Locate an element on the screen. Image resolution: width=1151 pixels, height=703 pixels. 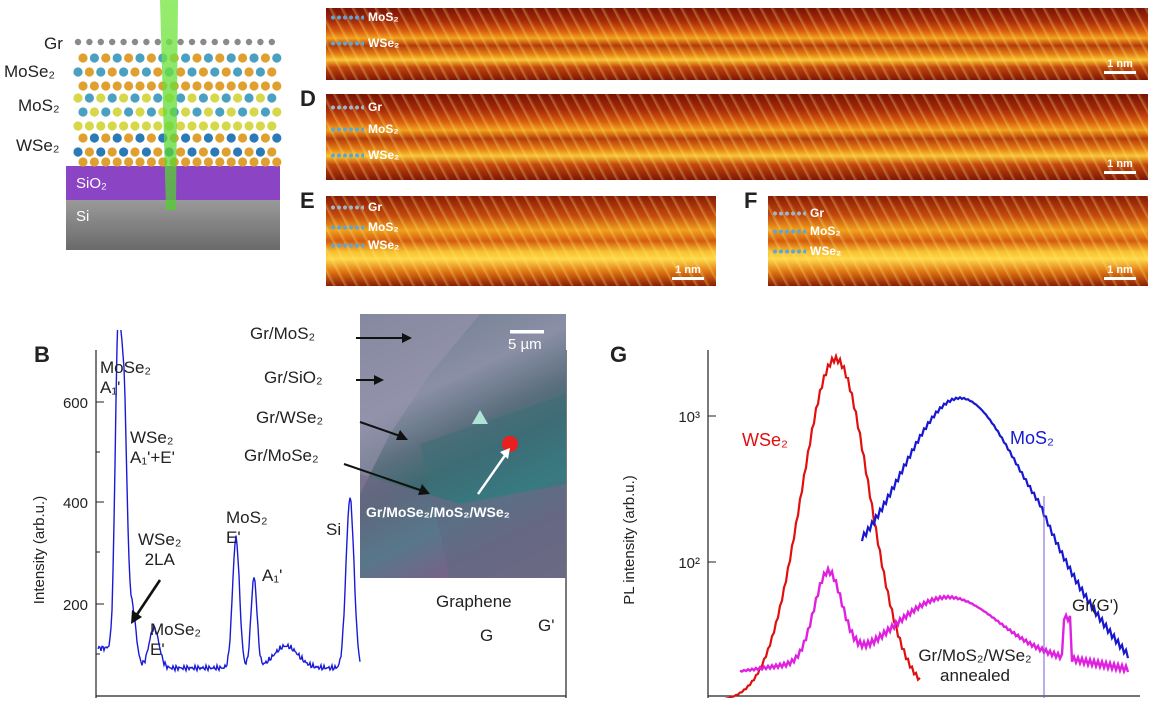
pl-annotation: Gr/MoS₂/WSe₂ annealed is located at coordinates (975, 665).